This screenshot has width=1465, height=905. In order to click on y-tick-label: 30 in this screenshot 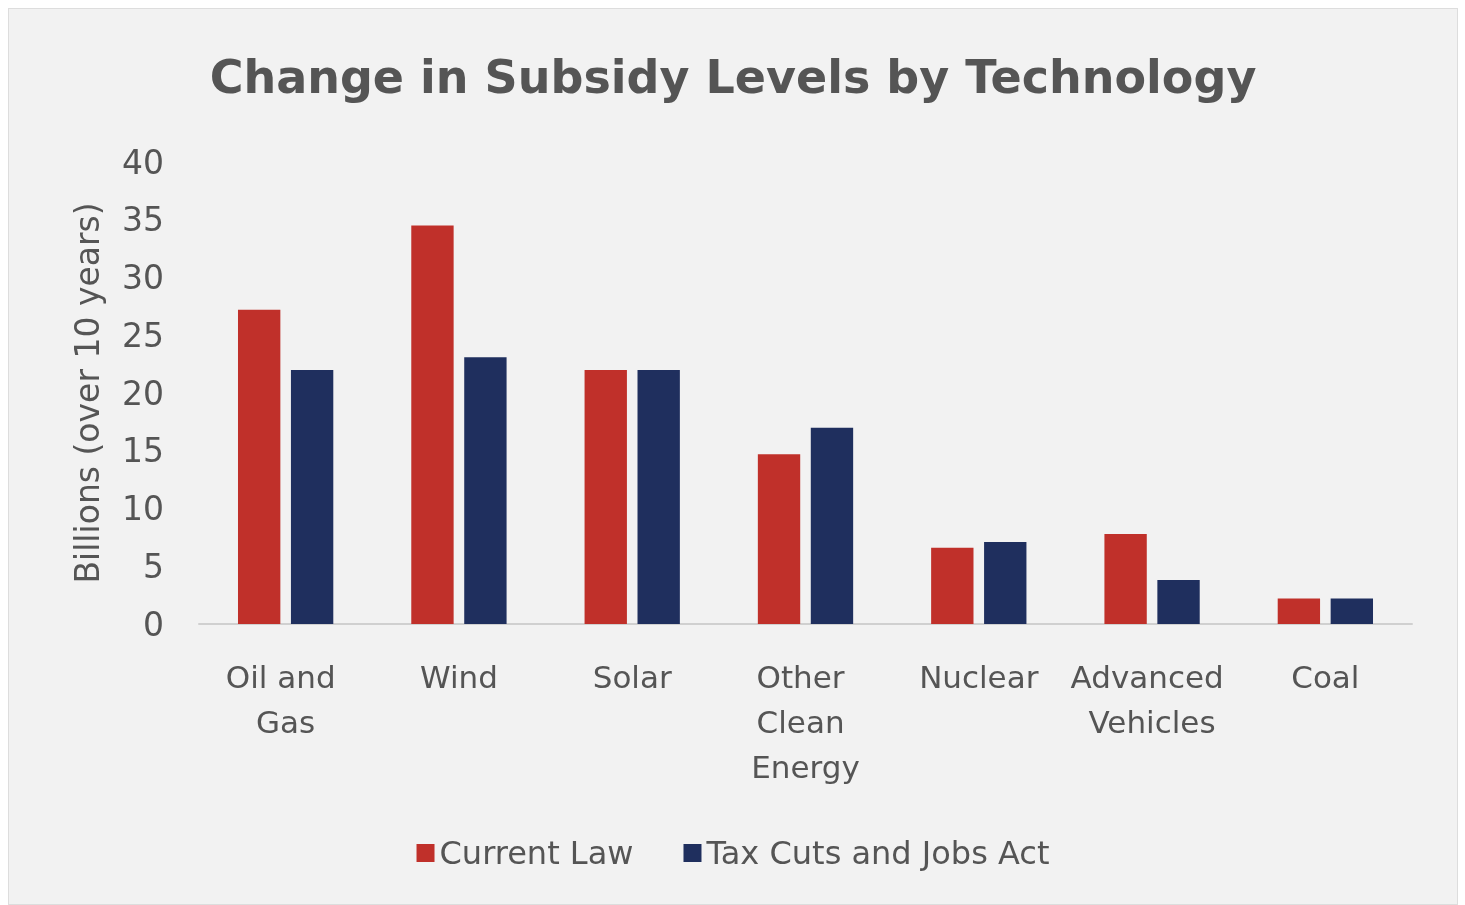, I will do `click(143, 277)`.